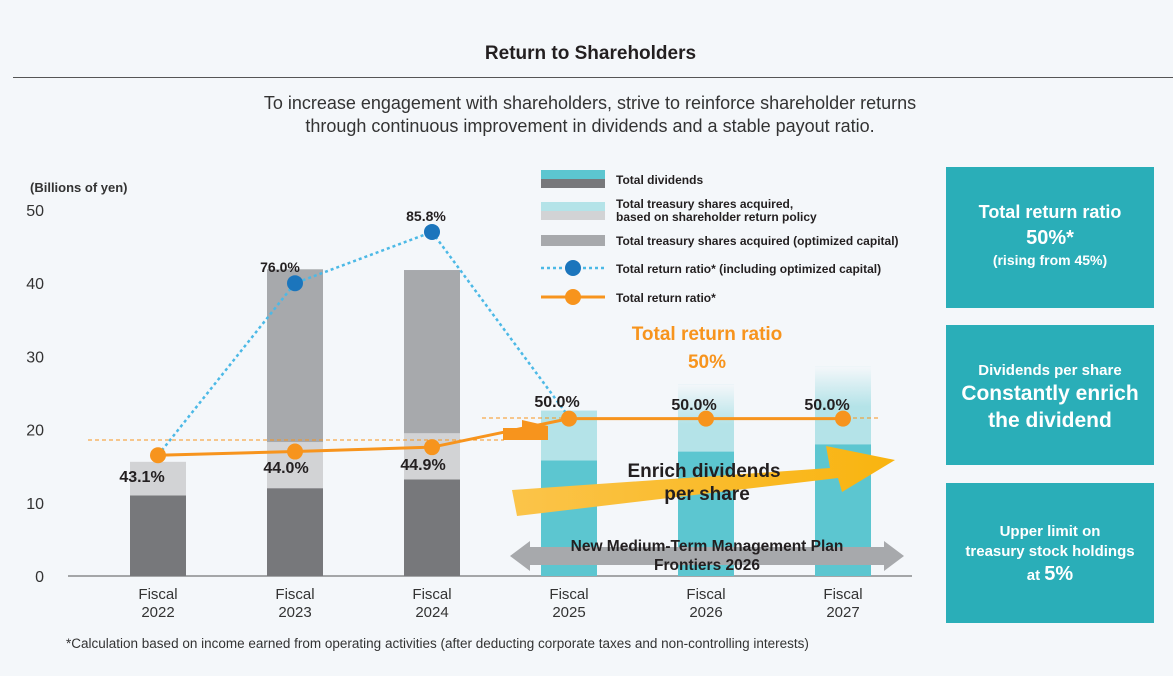 Image resolution: width=1173 pixels, height=676 pixels. I want to click on legend-label-policy-line-2: based on shareholder return policy, so click(716, 217).